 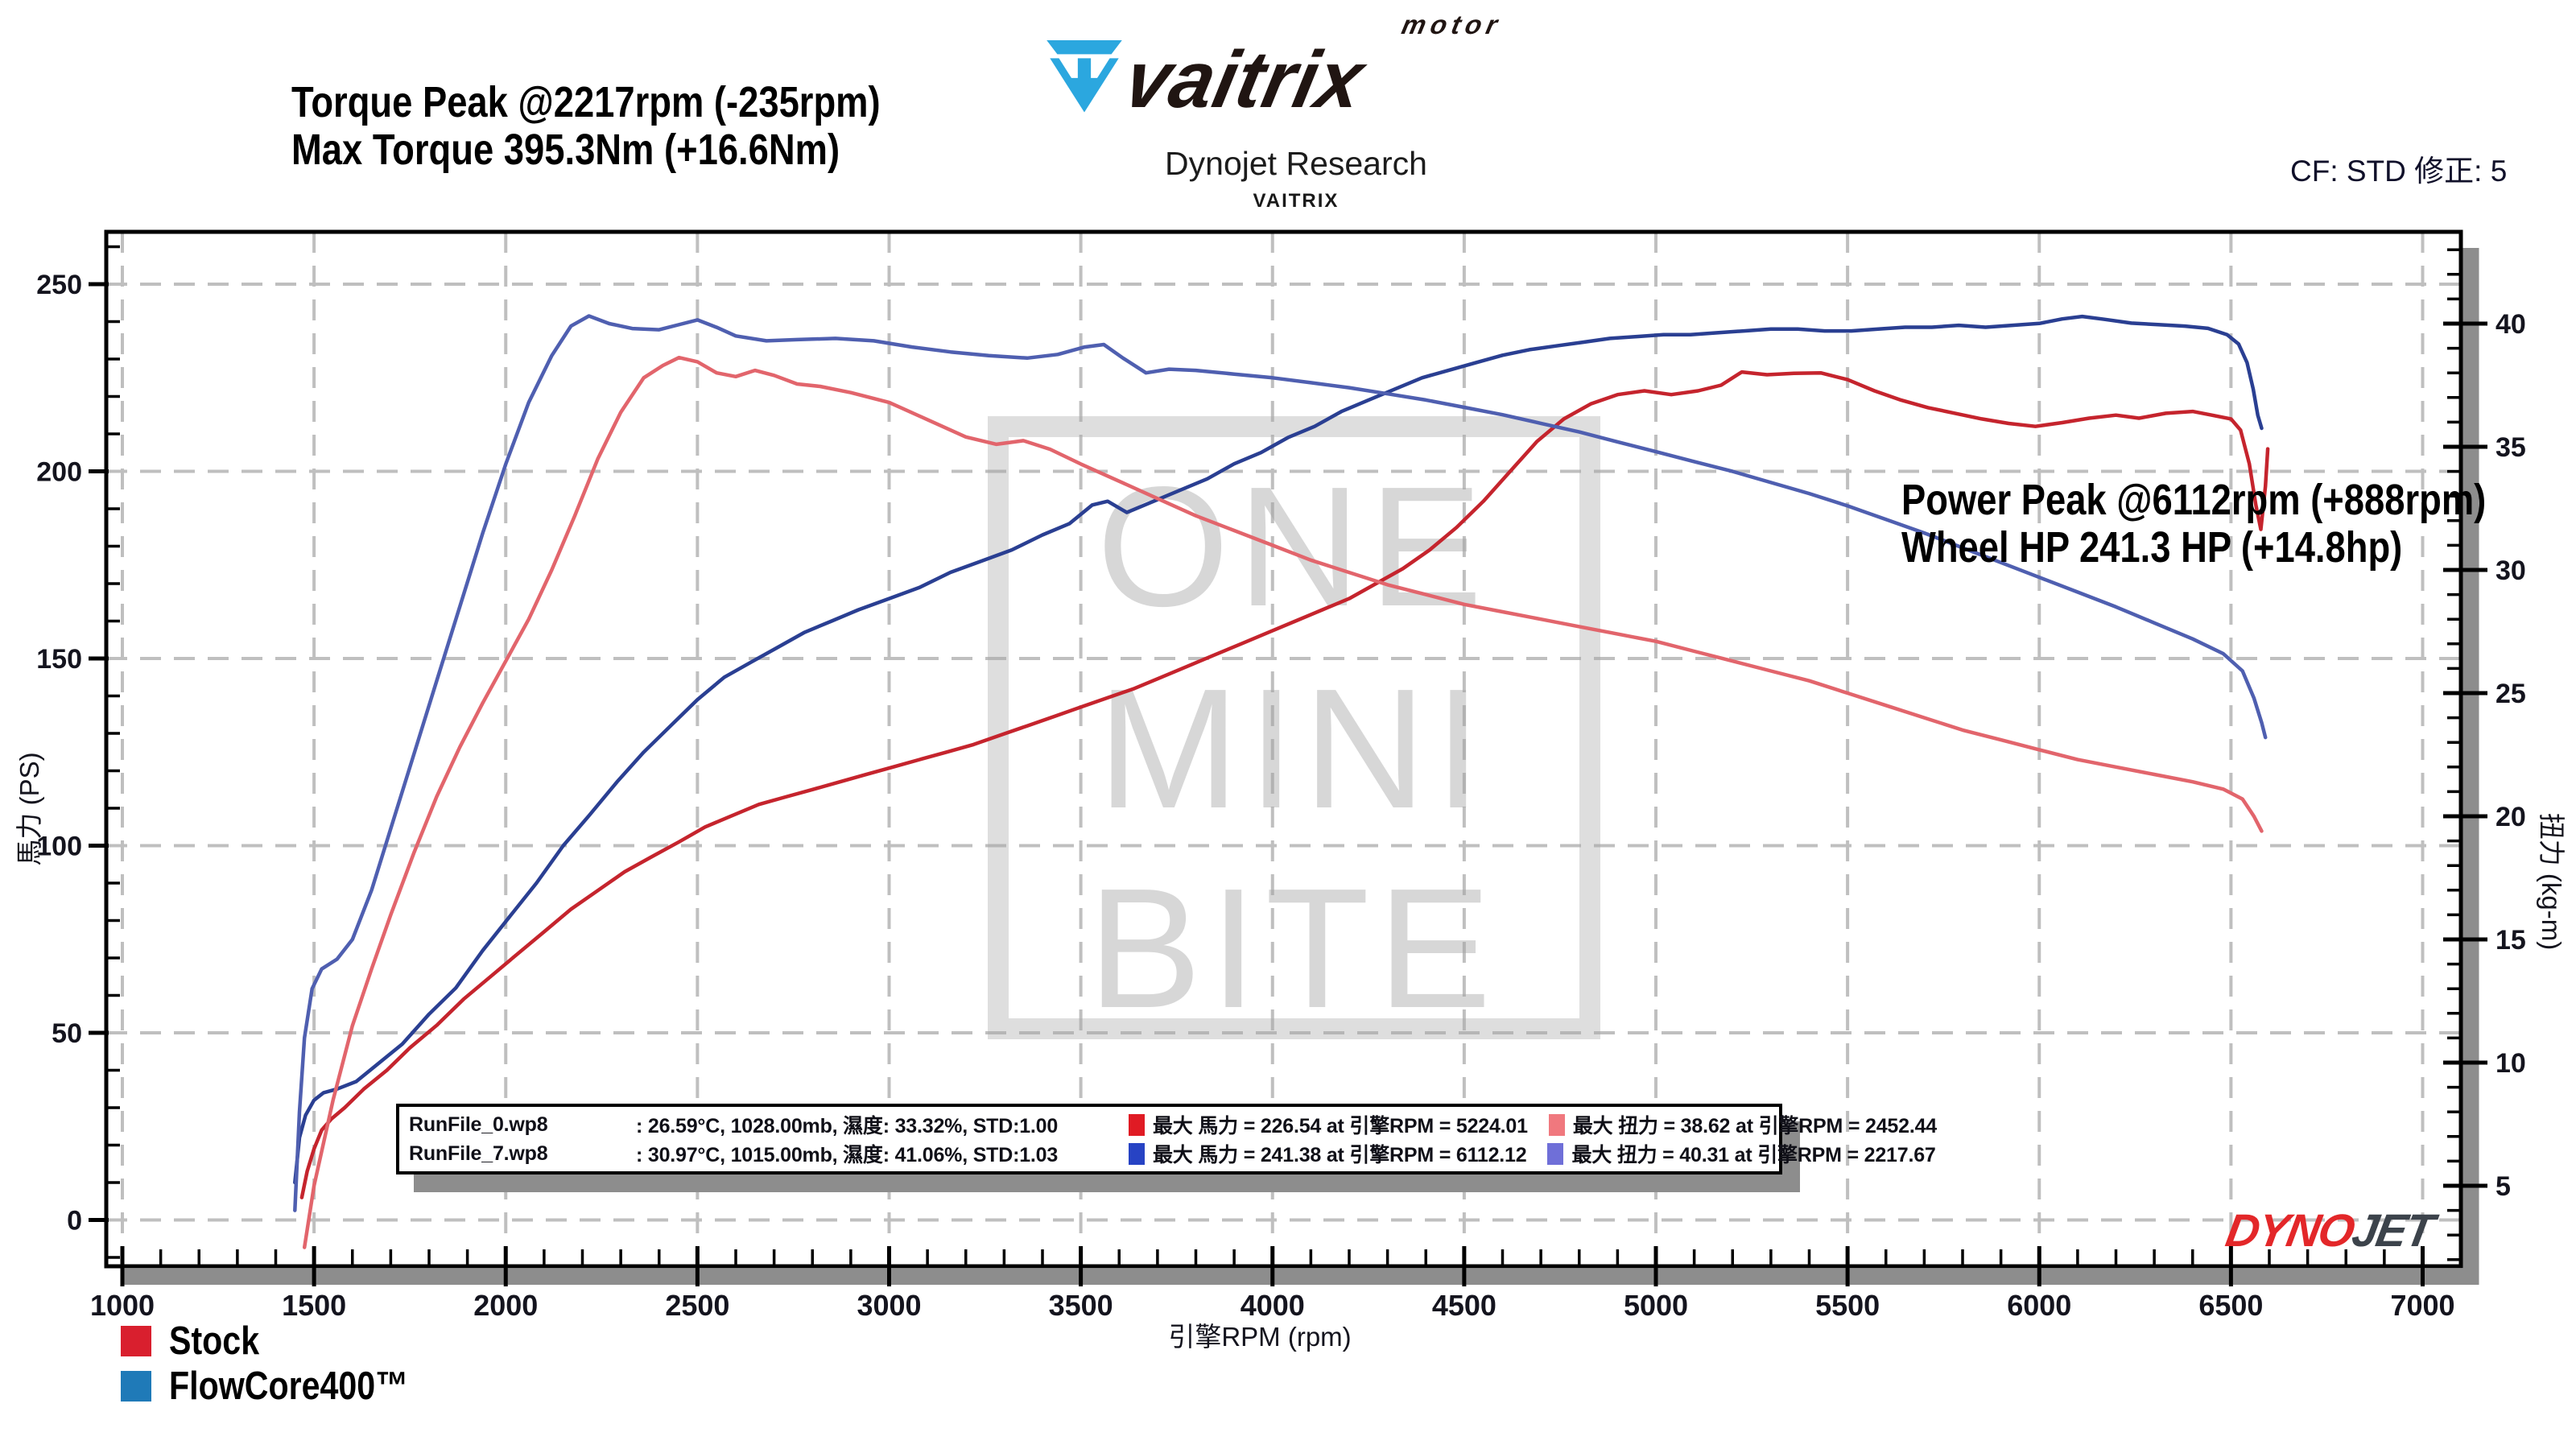 What do you see at coordinates (1296, 163) in the screenshot?
I see `dynojet-research-subtitle: Dynojet Research` at bounding box center [1296, 163].